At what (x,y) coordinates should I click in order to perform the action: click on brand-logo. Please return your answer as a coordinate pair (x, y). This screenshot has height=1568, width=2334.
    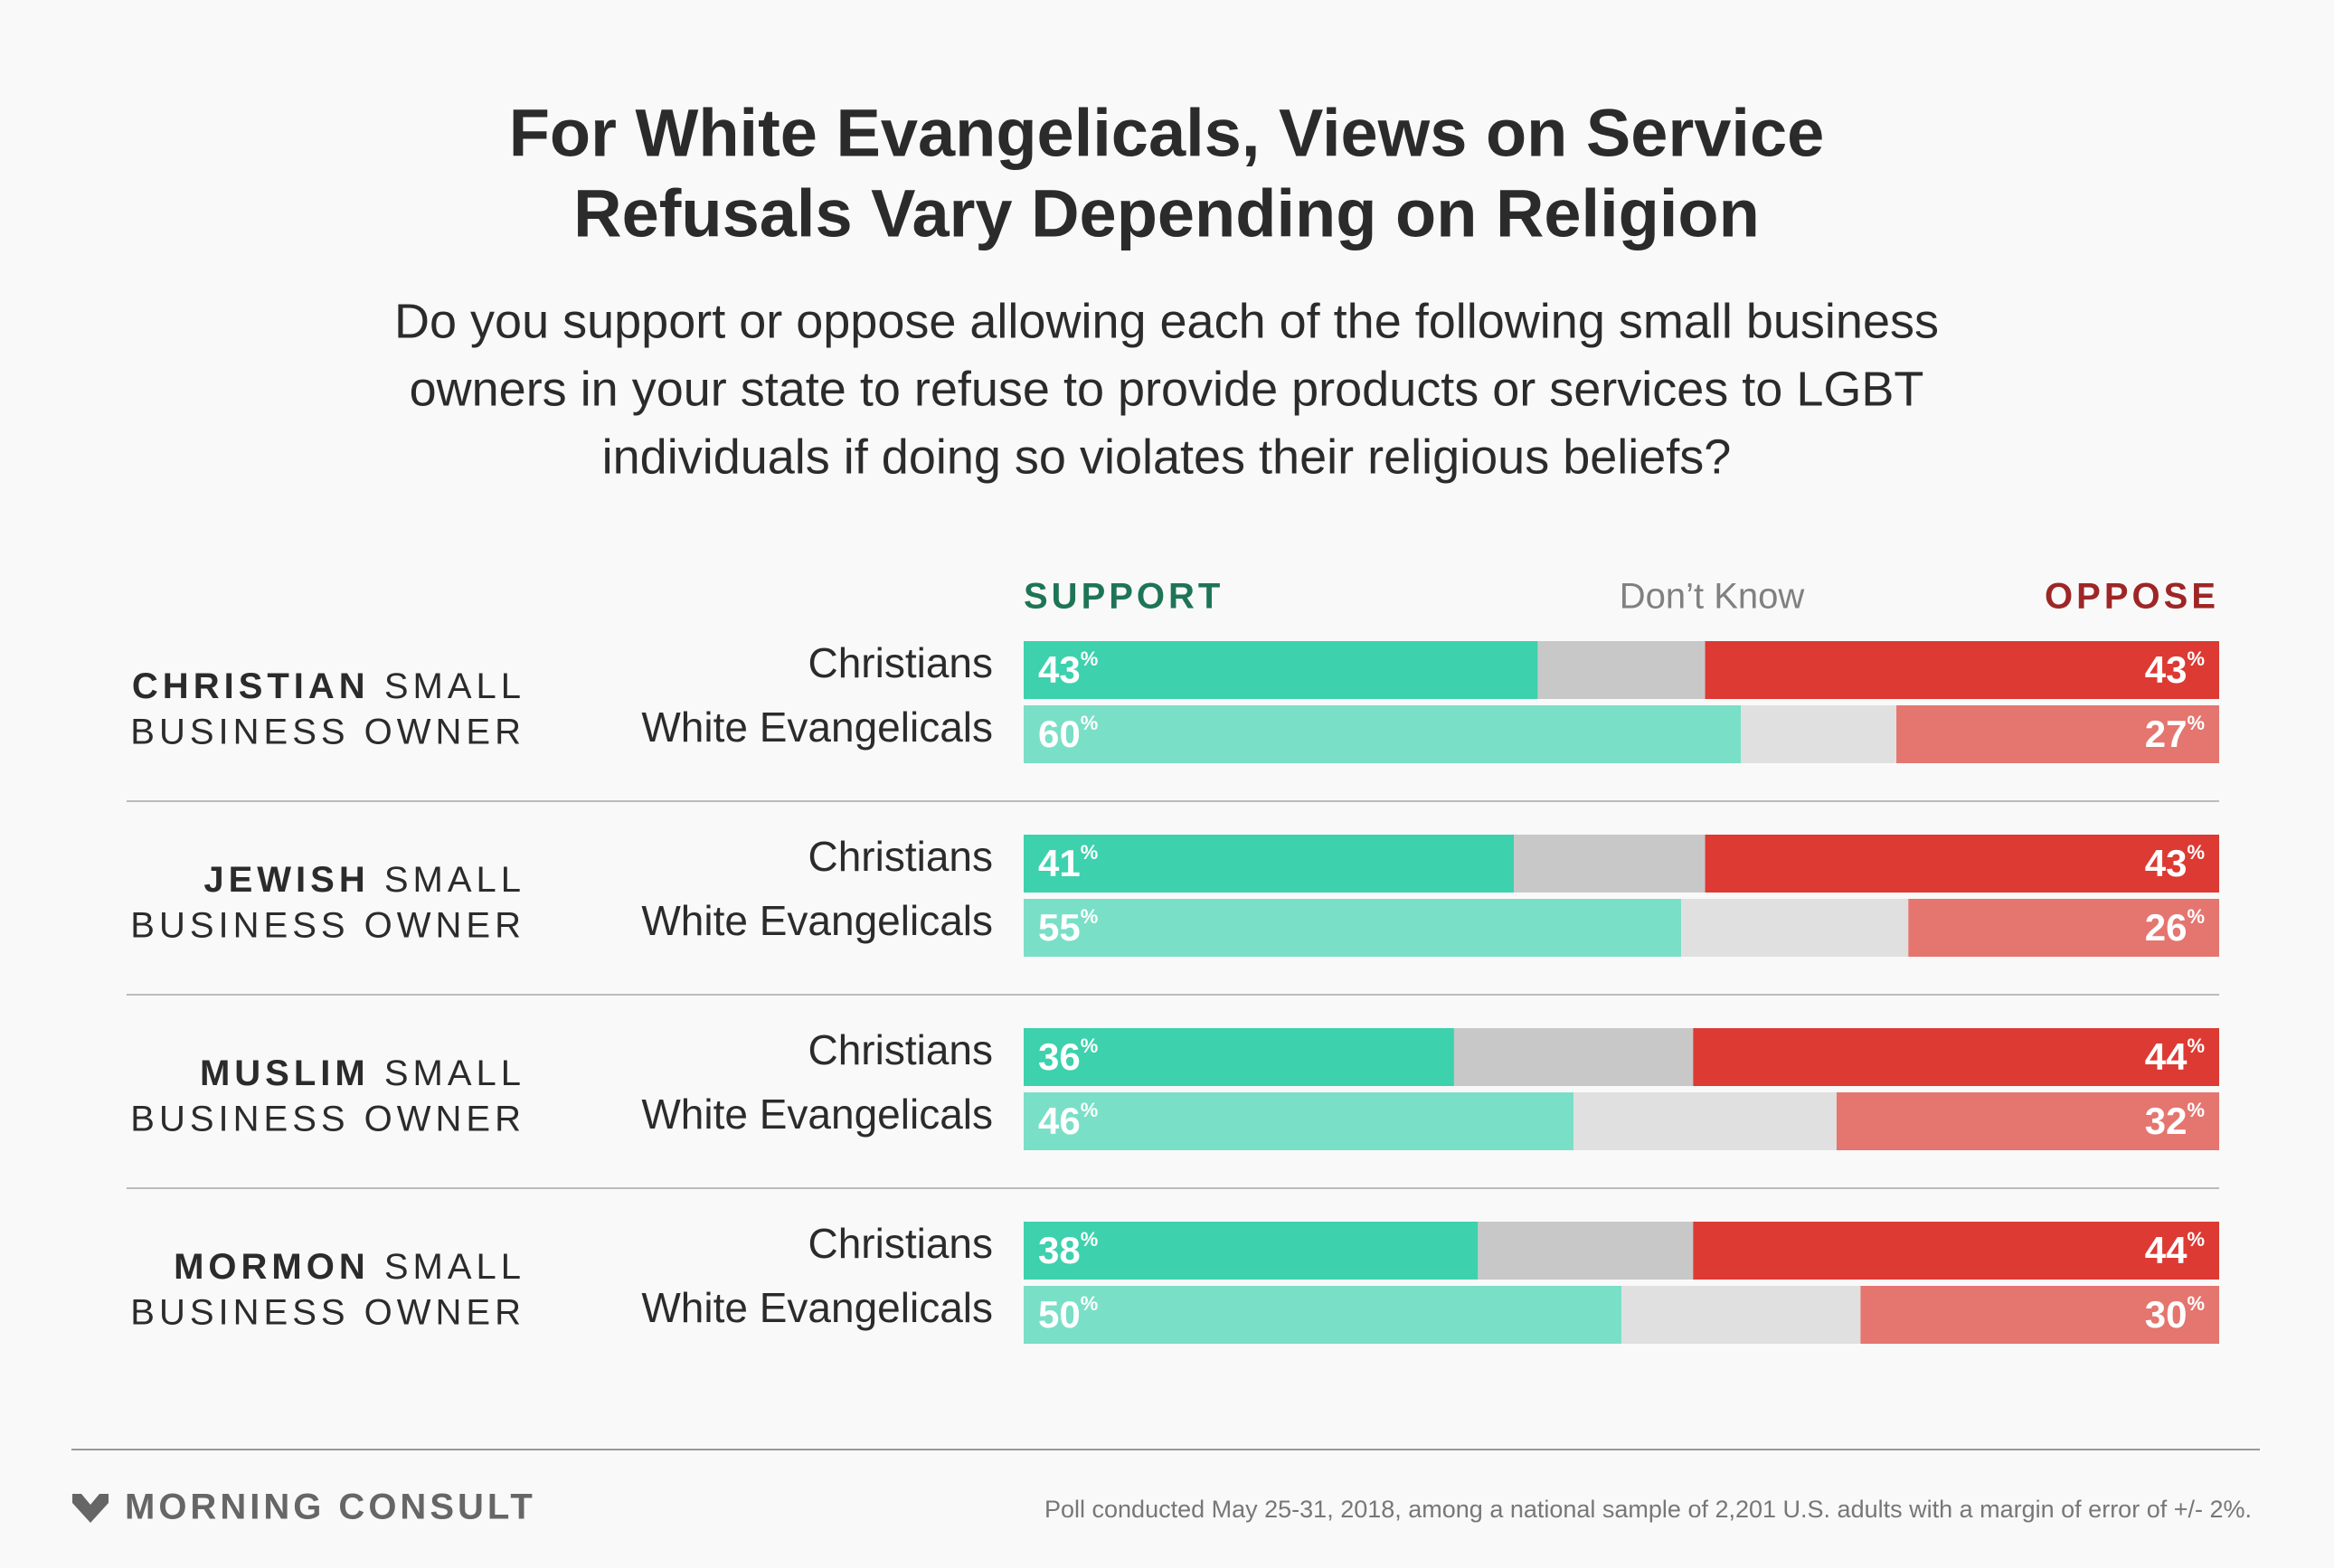
    Looking at the image, I should click on (90, 1508).